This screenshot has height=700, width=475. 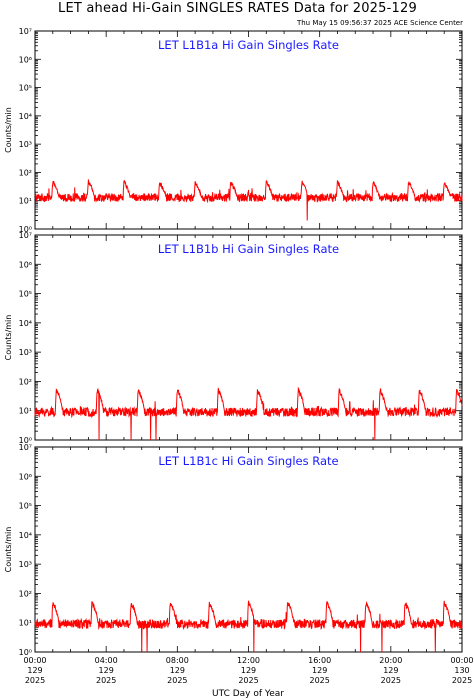 What do you see at coordinates (248, 45) in the screenshot?
I see `panel-title: LET L1B1a Hi Gain Singles Rate` at bounding box center [248, 45].